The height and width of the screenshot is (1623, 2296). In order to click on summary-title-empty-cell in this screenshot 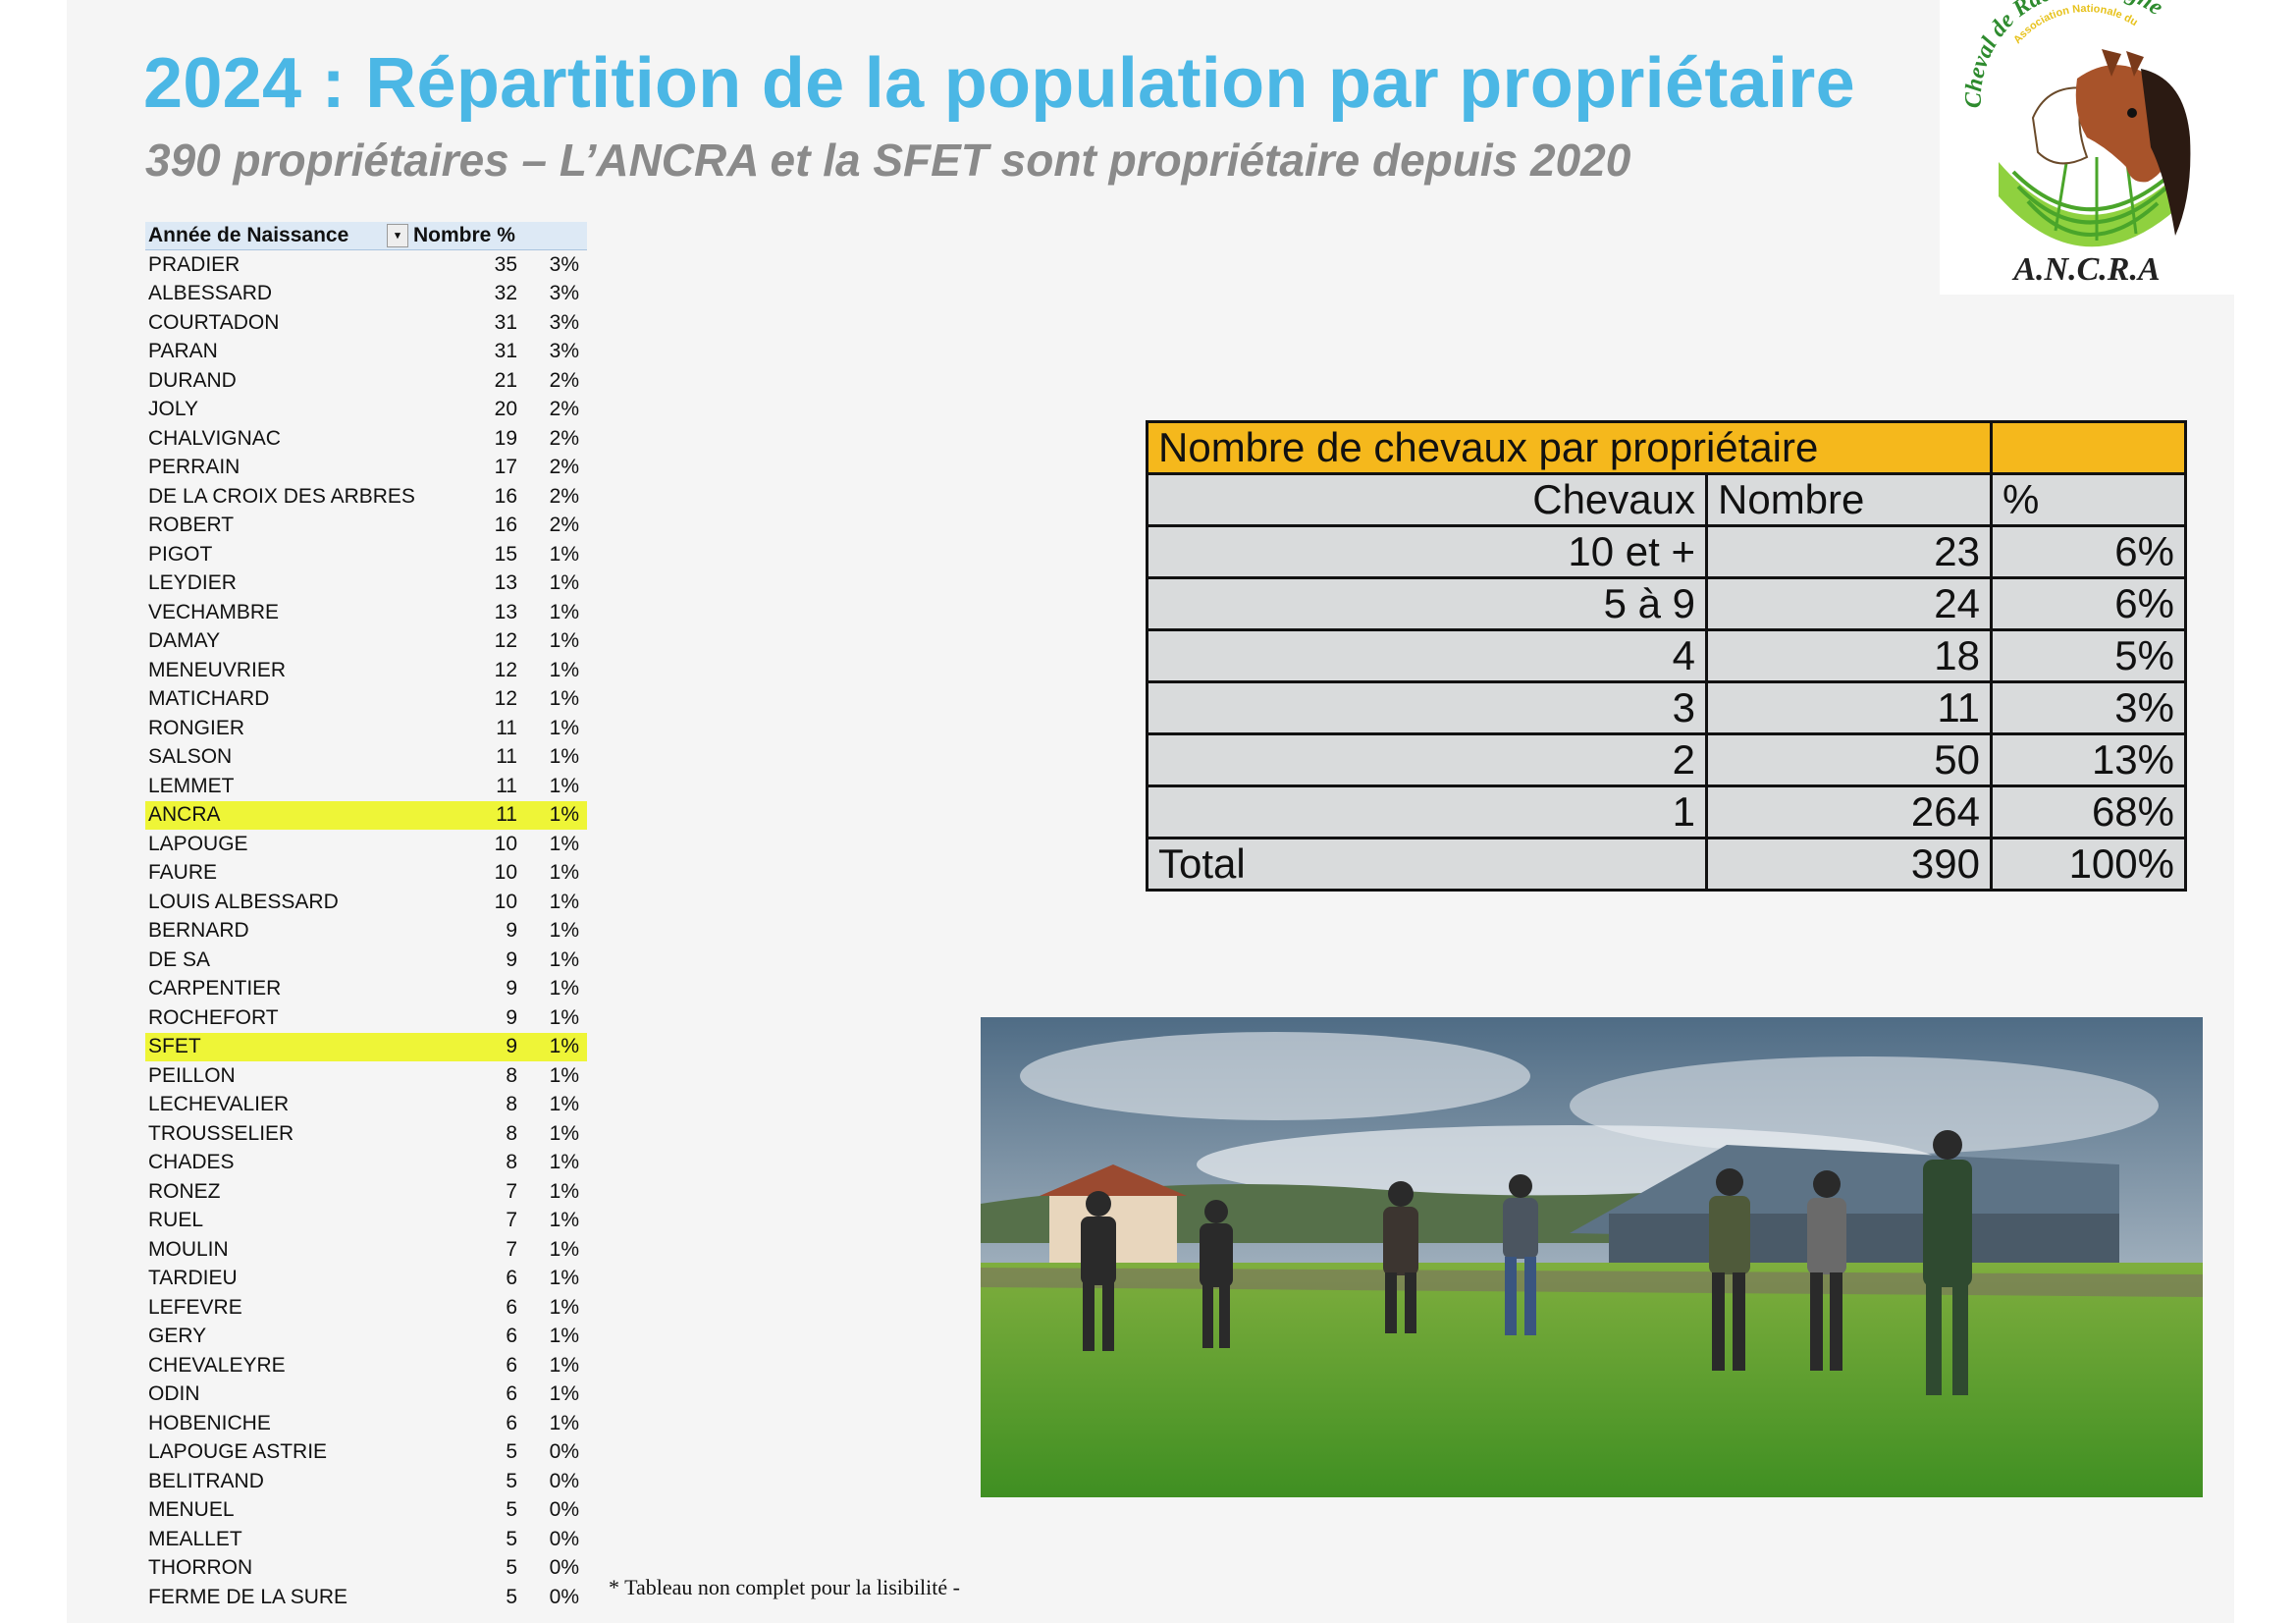, I will do `click(2088, 447)`.